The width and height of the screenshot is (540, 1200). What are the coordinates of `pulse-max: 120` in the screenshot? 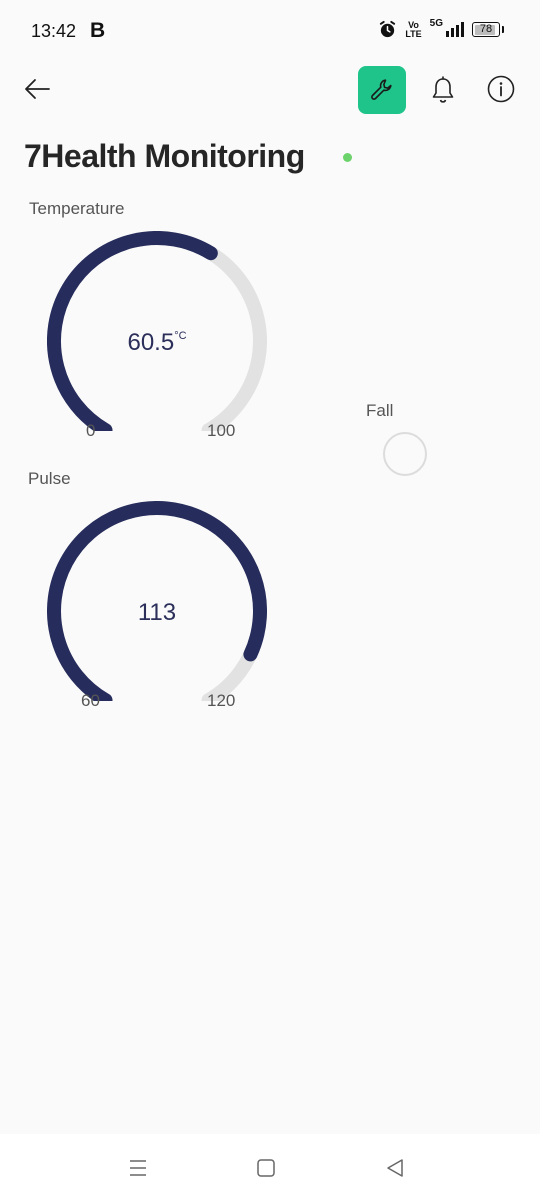 It's located at (221, 701).